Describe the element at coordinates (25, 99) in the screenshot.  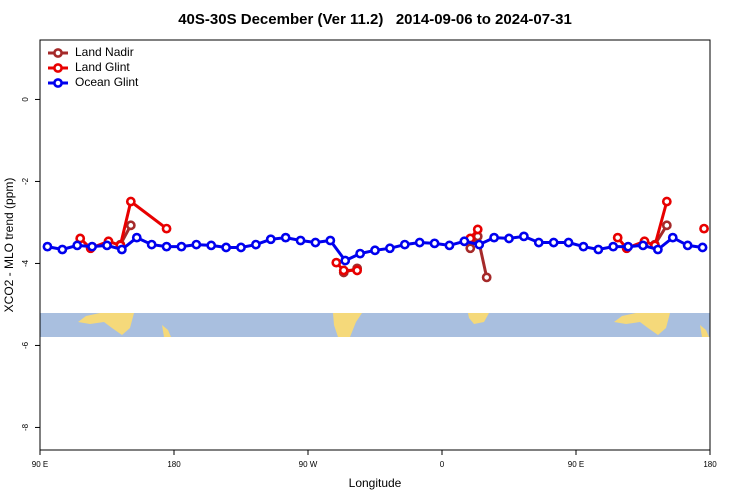
I see `y-tick-label: 0` at that location.